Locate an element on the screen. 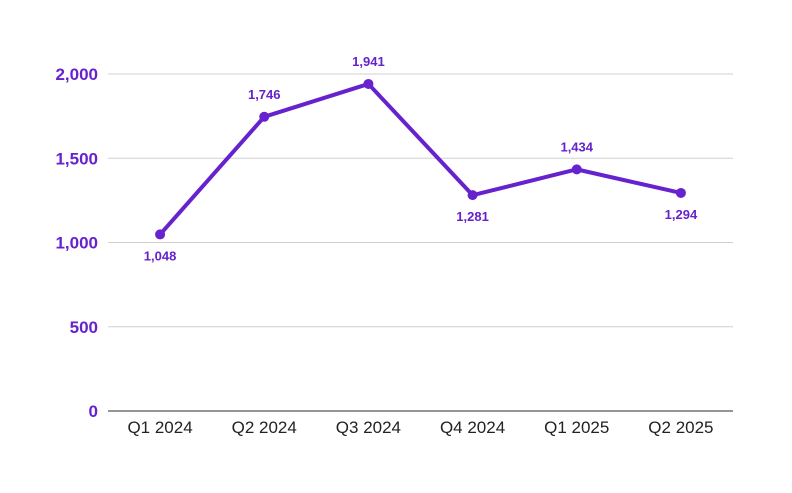 This screenshot has height=493, width=792. x-tick-label: Q1 2024 is located at coordinates (159, 427).